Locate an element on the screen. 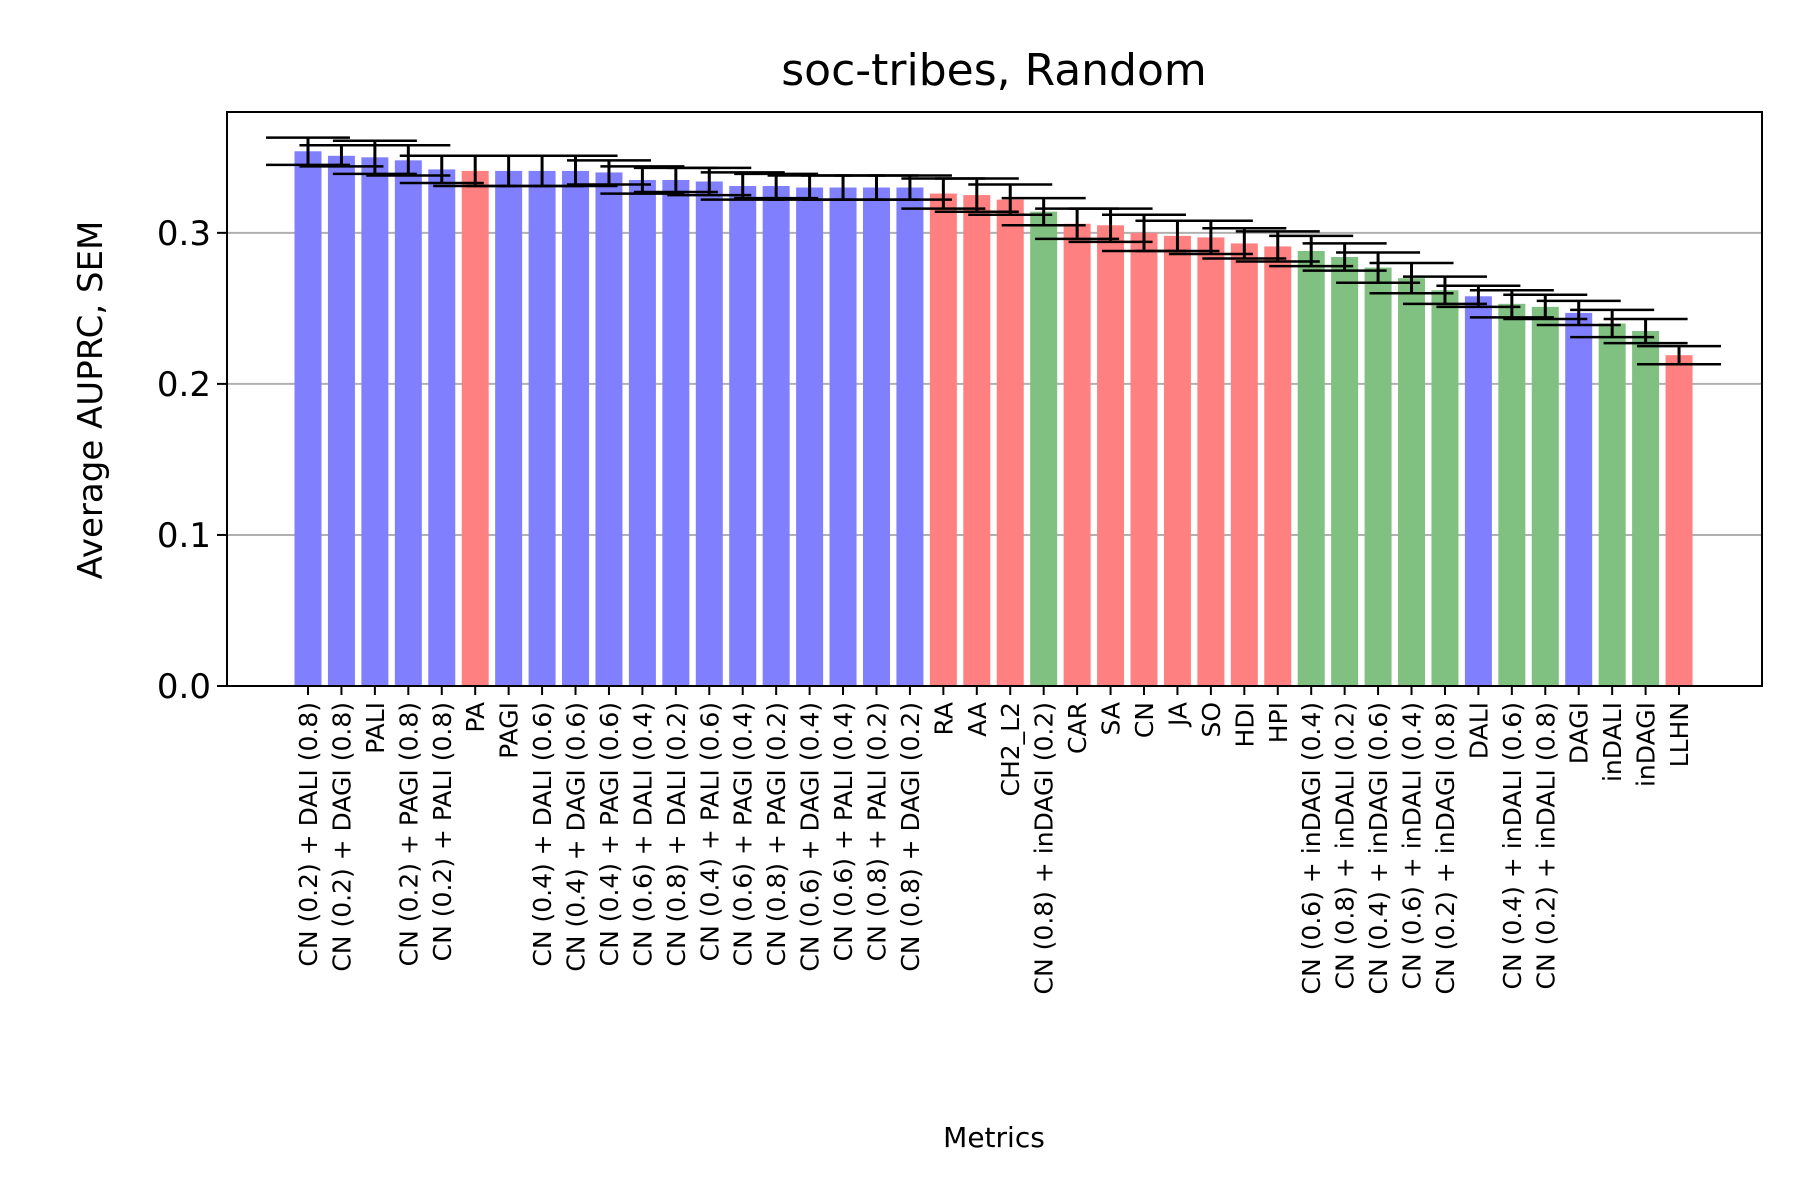 This screenshot has width=1800, height=1200. x-tick-label: CN (0.2) + inDAGI (0.8) is located at coordinates (1445, 848).